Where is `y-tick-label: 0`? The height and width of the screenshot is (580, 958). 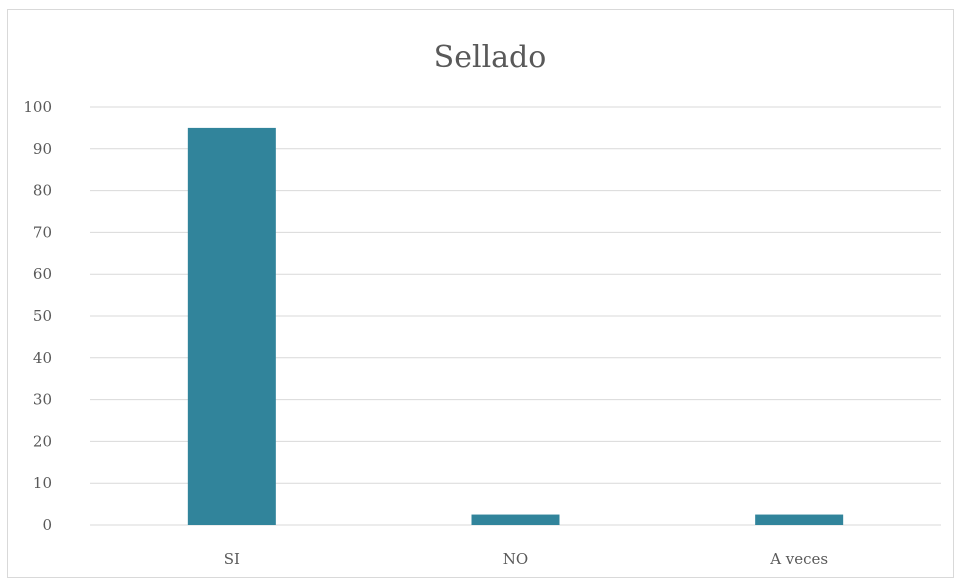 y-tick-label: 0 is located at coordinates (47, 525).